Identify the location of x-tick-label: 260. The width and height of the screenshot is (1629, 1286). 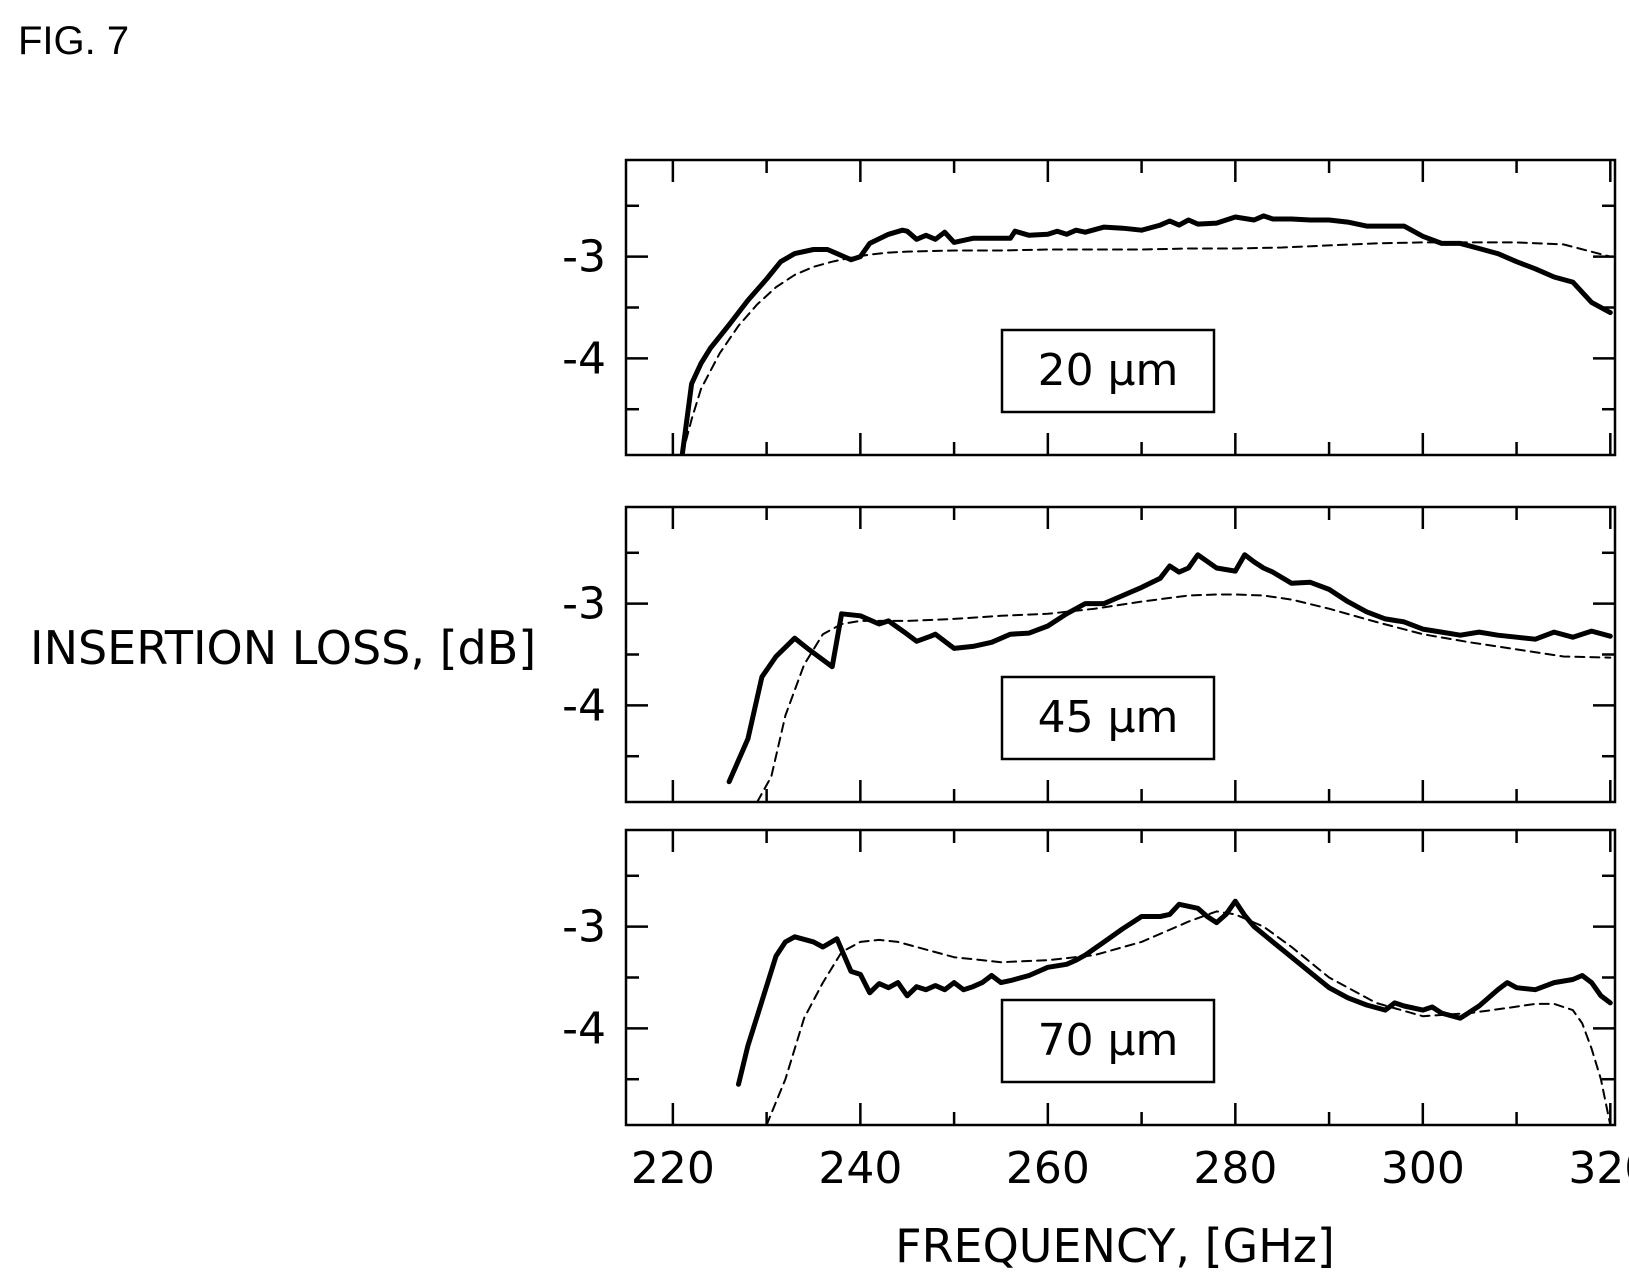
(1048, 1168).